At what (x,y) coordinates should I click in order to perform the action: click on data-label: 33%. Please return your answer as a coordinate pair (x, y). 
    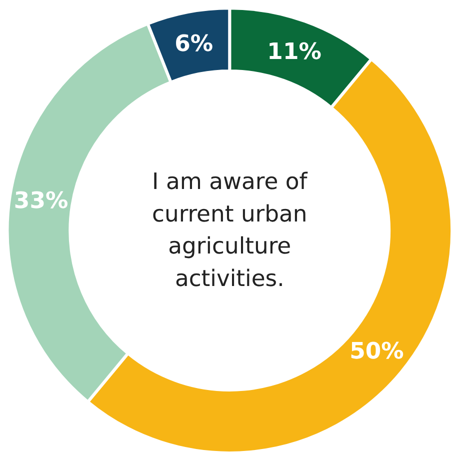
    Looking at the image, I should click on (41, 201).